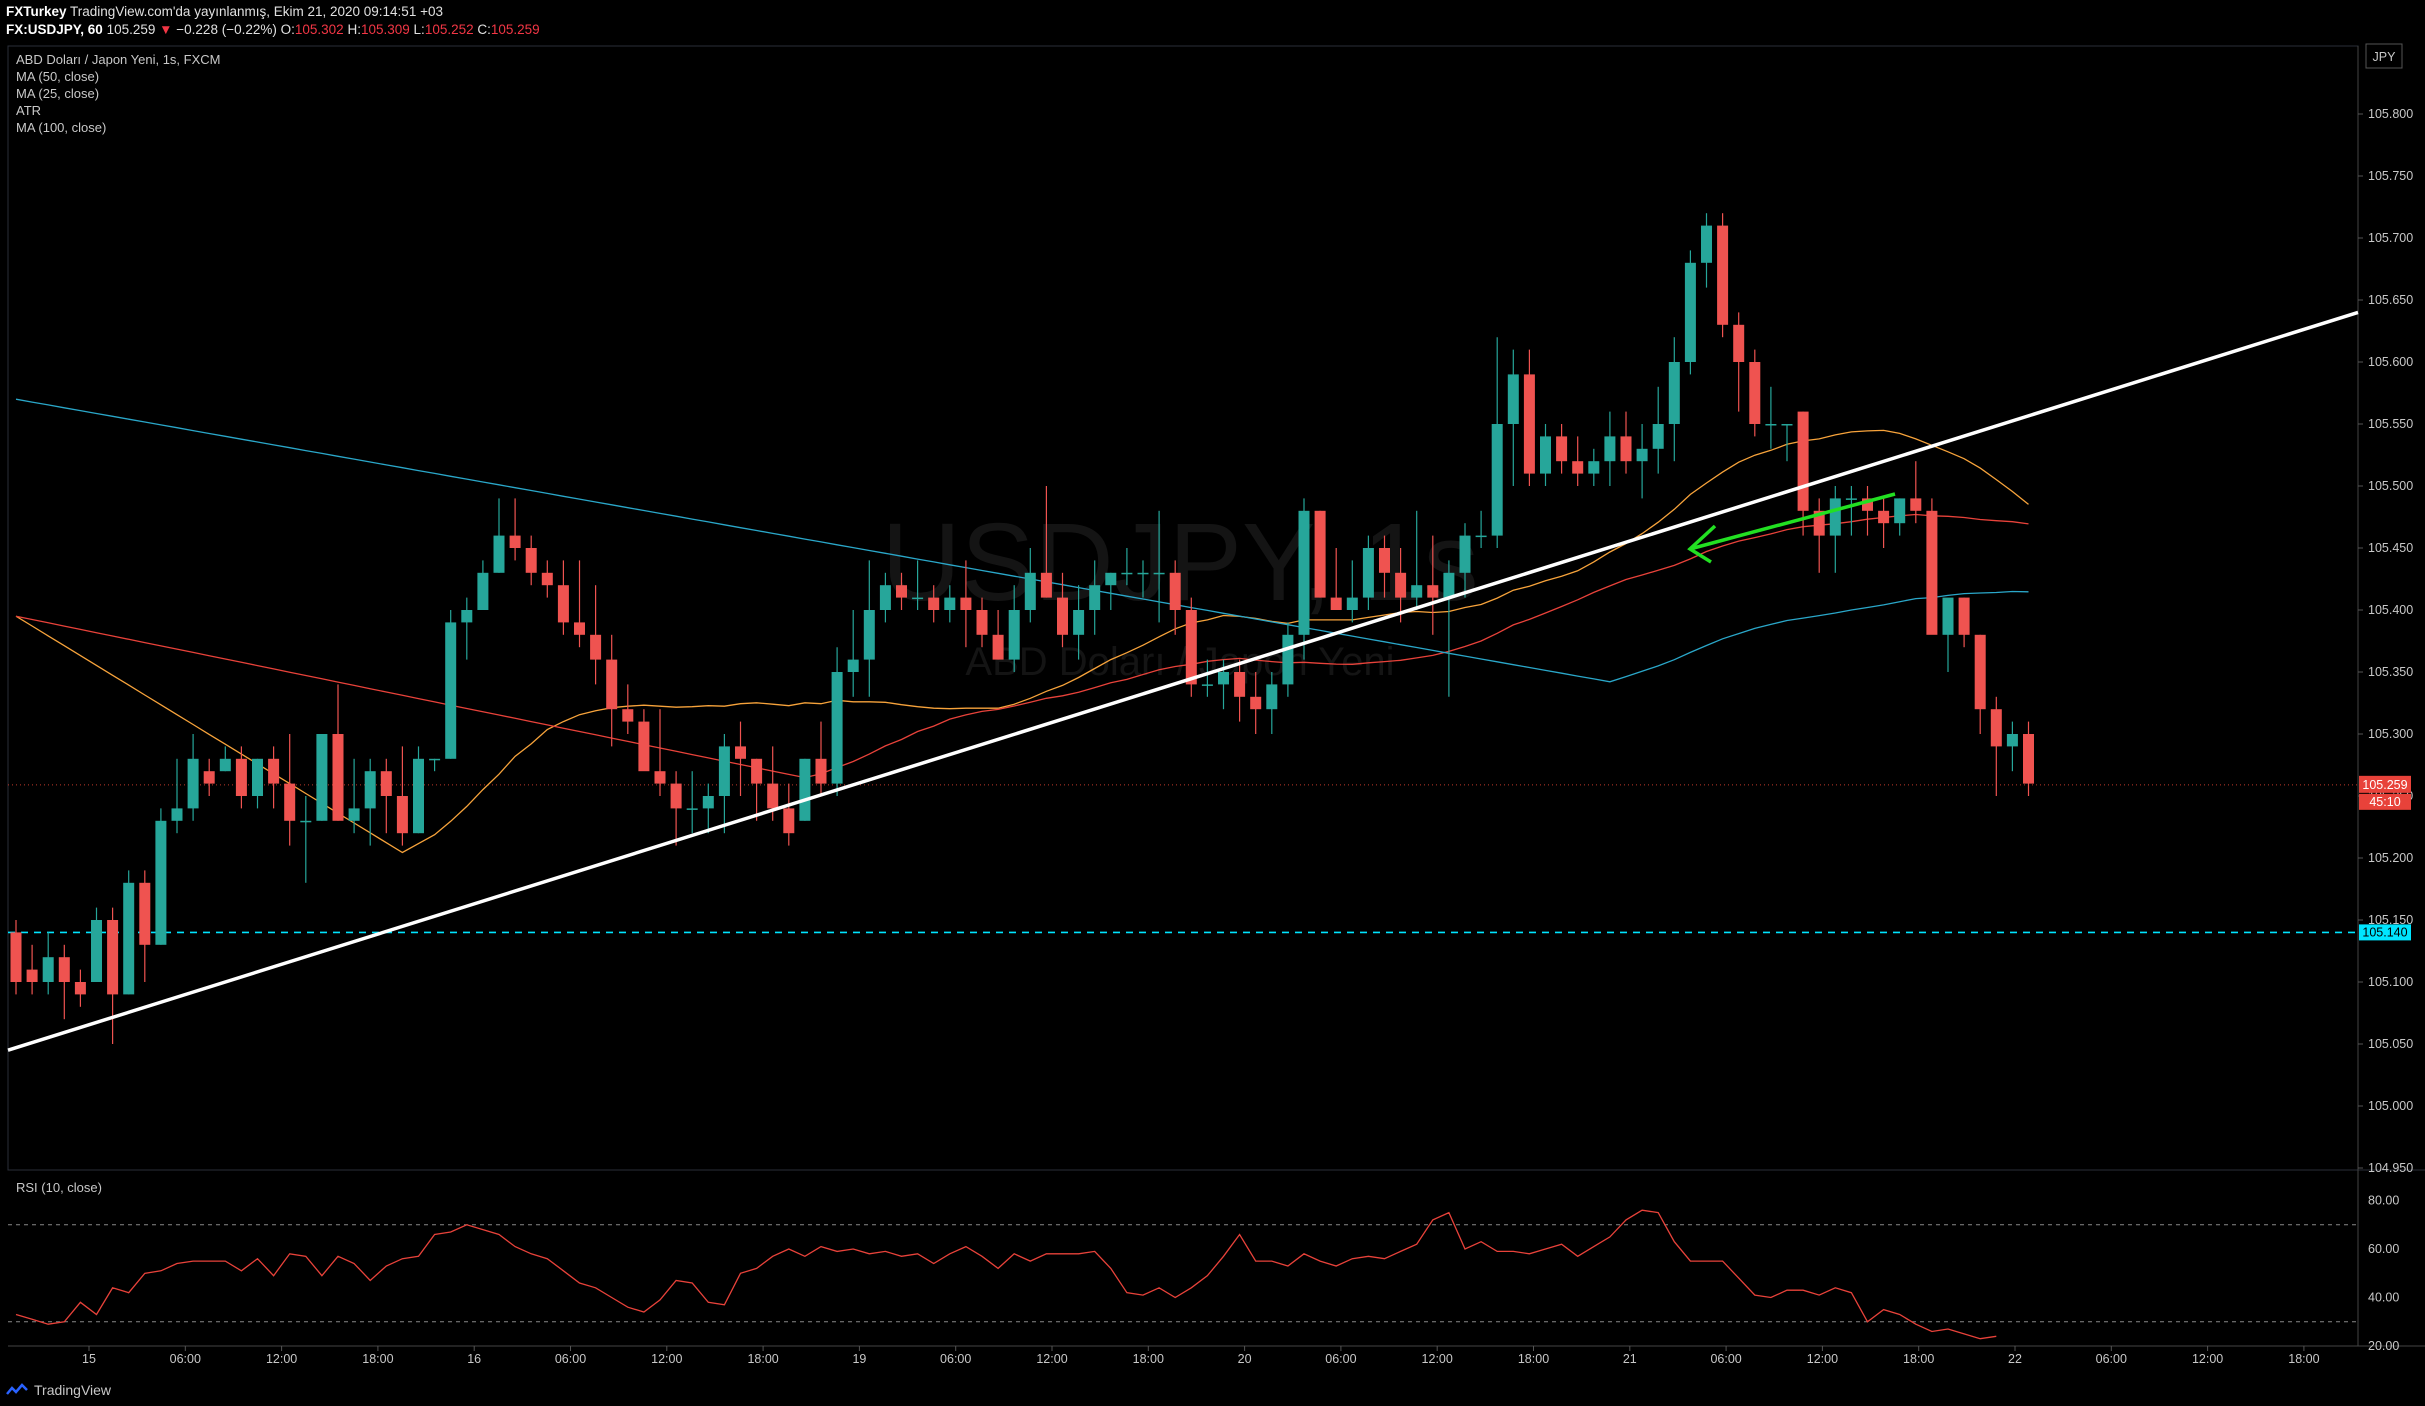 The height and width of the screenshot is (1406, 2425). Describe the element at coordinates (2390, 982) in the screenshot. I see `price-tick-label: 105.100` at that location.